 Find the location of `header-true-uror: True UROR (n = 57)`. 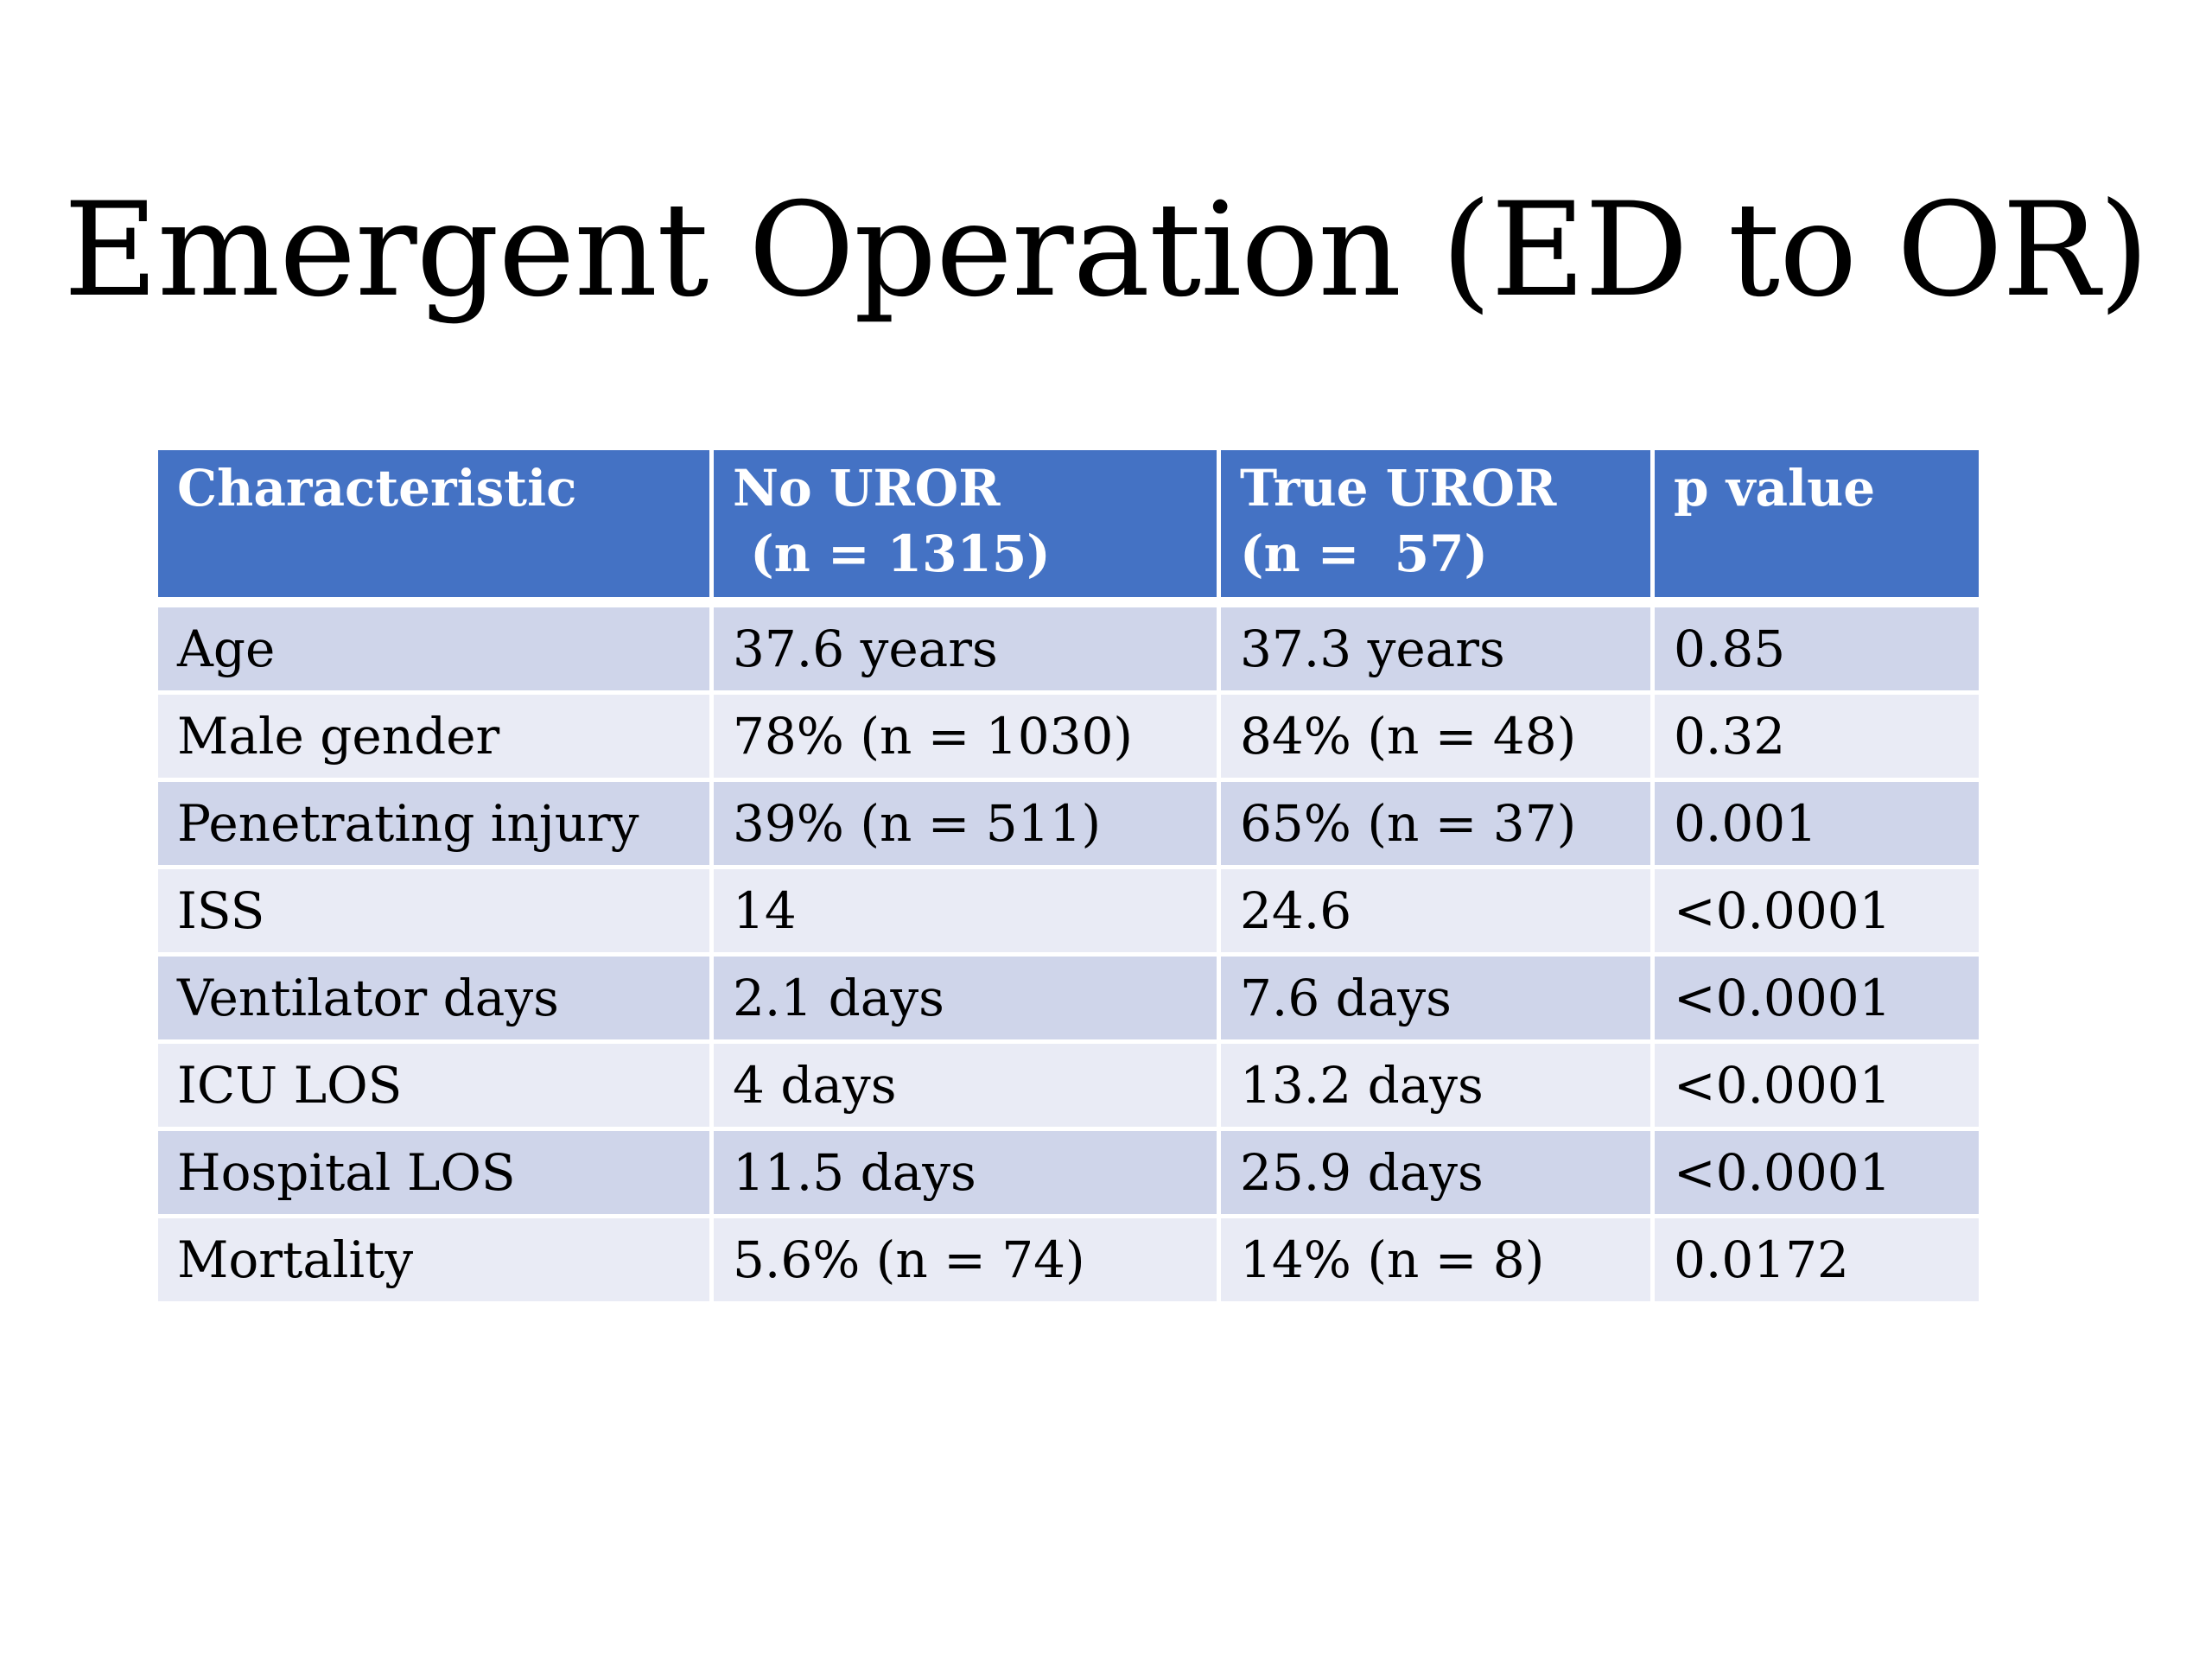

header-true-uror: True UROR (n = 57) is located at coordinates (1436, 526).